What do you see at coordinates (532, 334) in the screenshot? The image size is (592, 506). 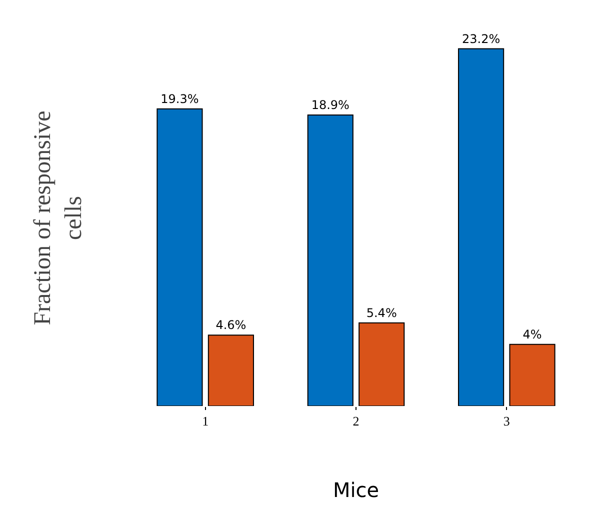 I see `data-label: 4%` at bounding box center [532, 334].